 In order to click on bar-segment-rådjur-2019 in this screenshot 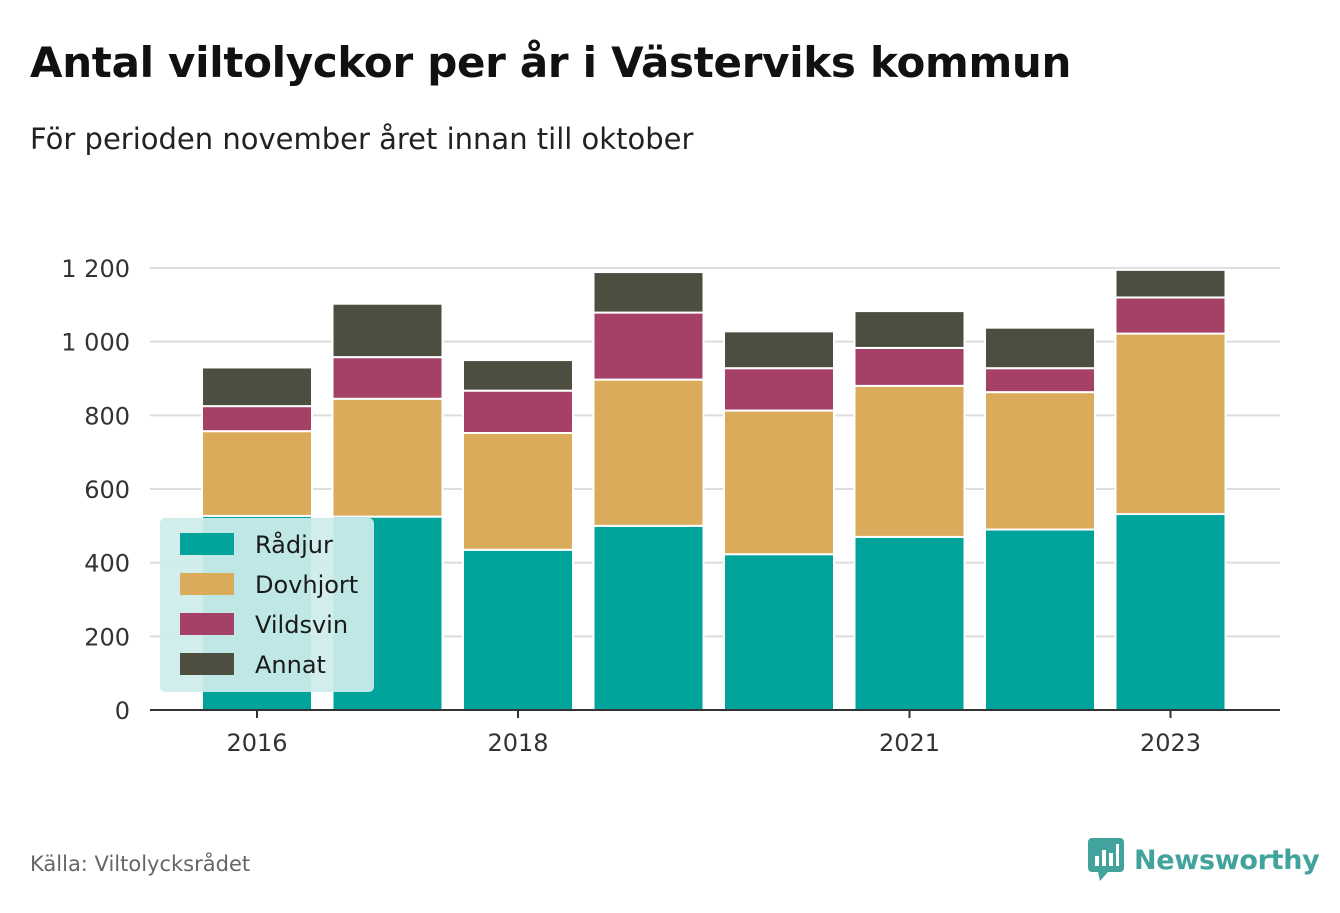, I will do `click(648, 617)`.